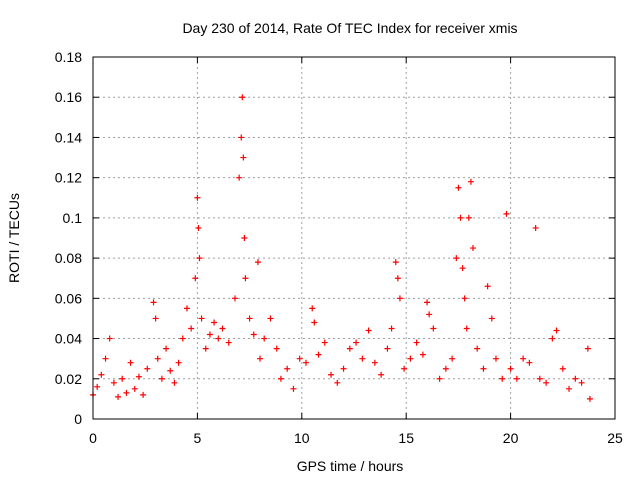  I want to click on y-tick-label: 0.16, so click(68, 97).